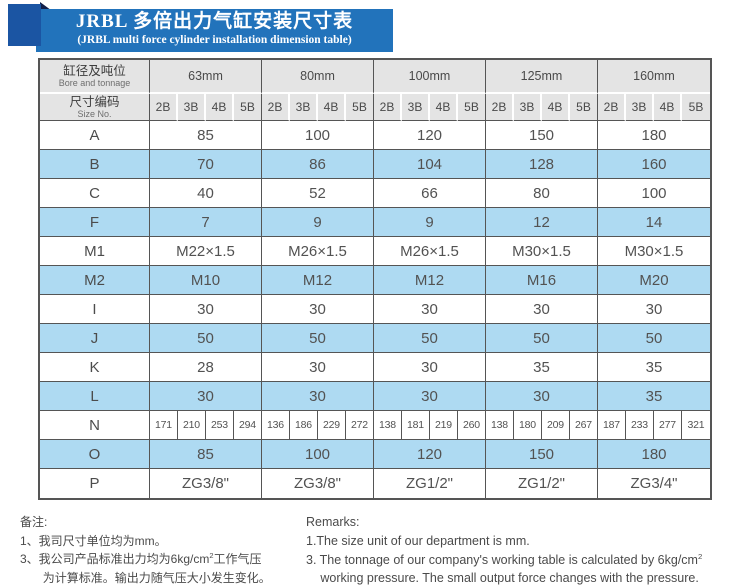 The height and width of the screenshot is (585, 750). What do you see at coordinates (95, 425) in the screenshot?
I see `row-label: N` at bounding box center [95, 425].